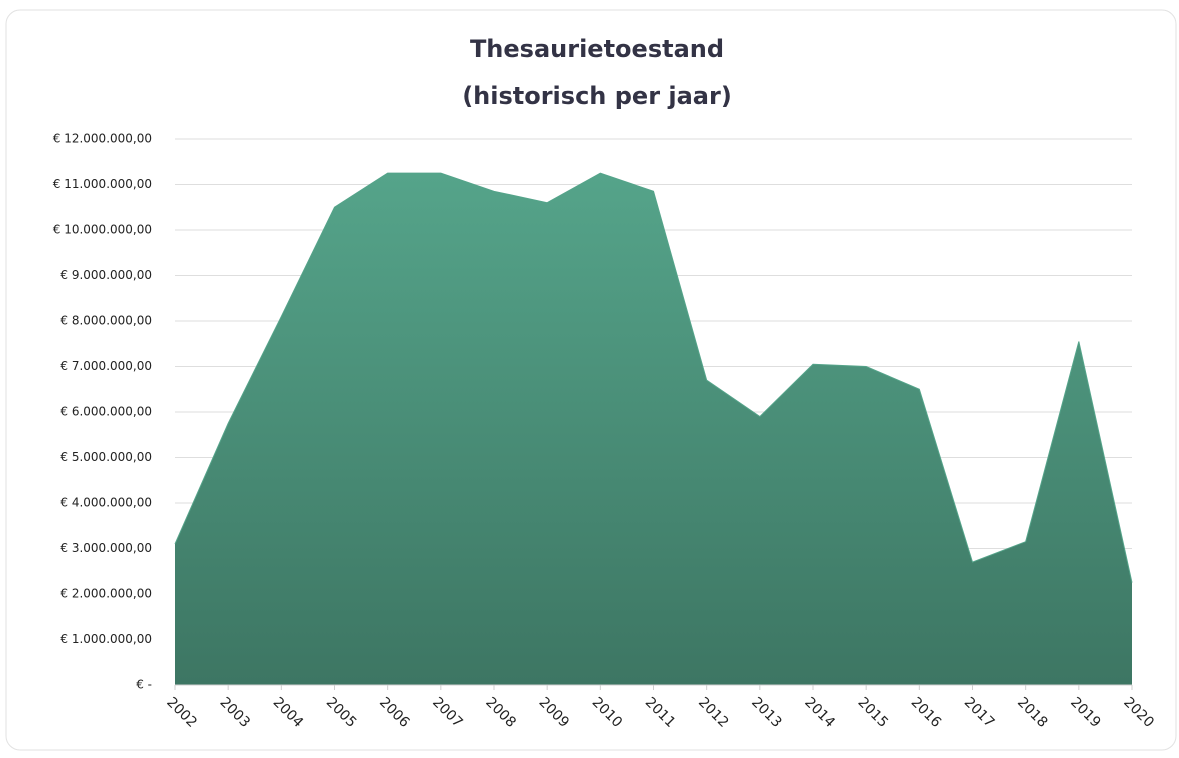 The width and height of the screenshot is (1179, 758). What do you see at coordinates (106, 457) in the screenshot?
I see `y-tick-label: € 5.000.000,00` at bounding box center [106, 457].